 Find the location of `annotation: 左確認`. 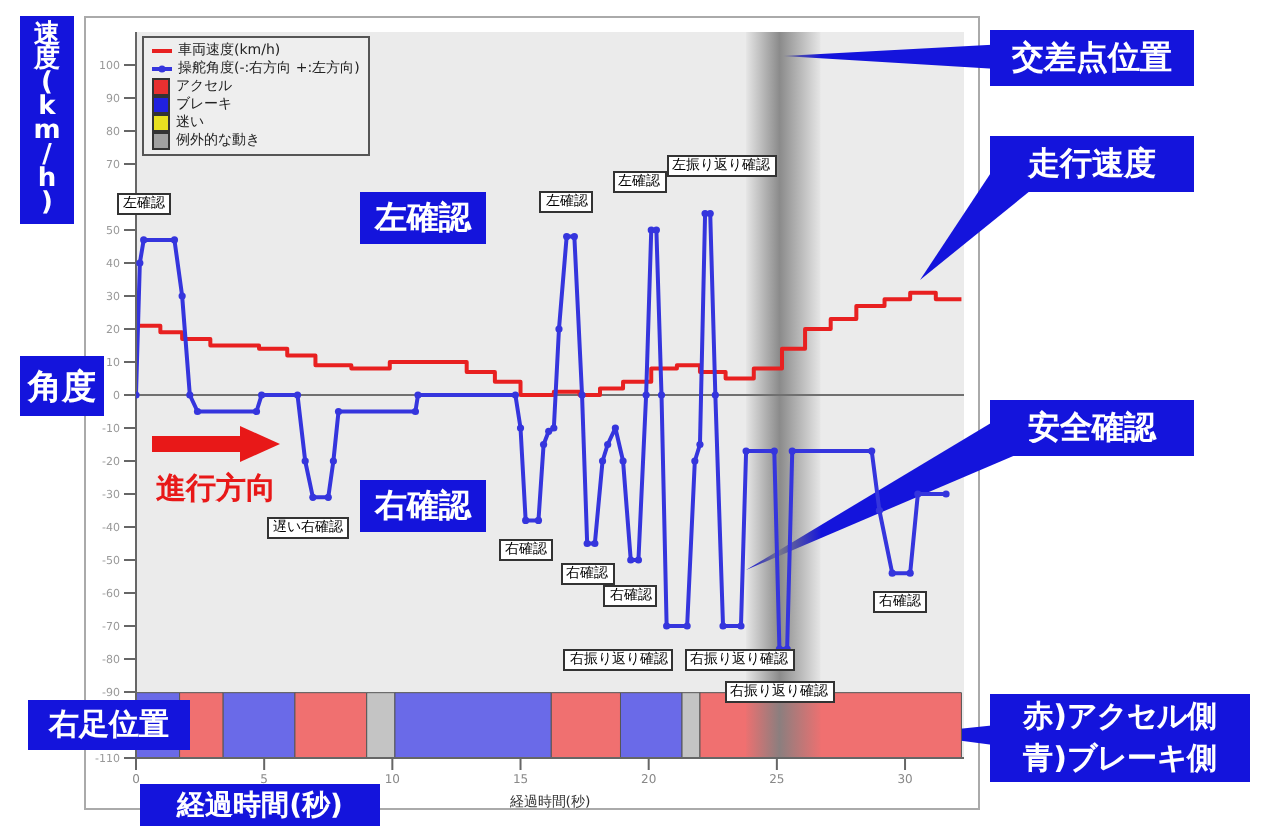

annotation: 左確認 is located at coordinates (423, 218).